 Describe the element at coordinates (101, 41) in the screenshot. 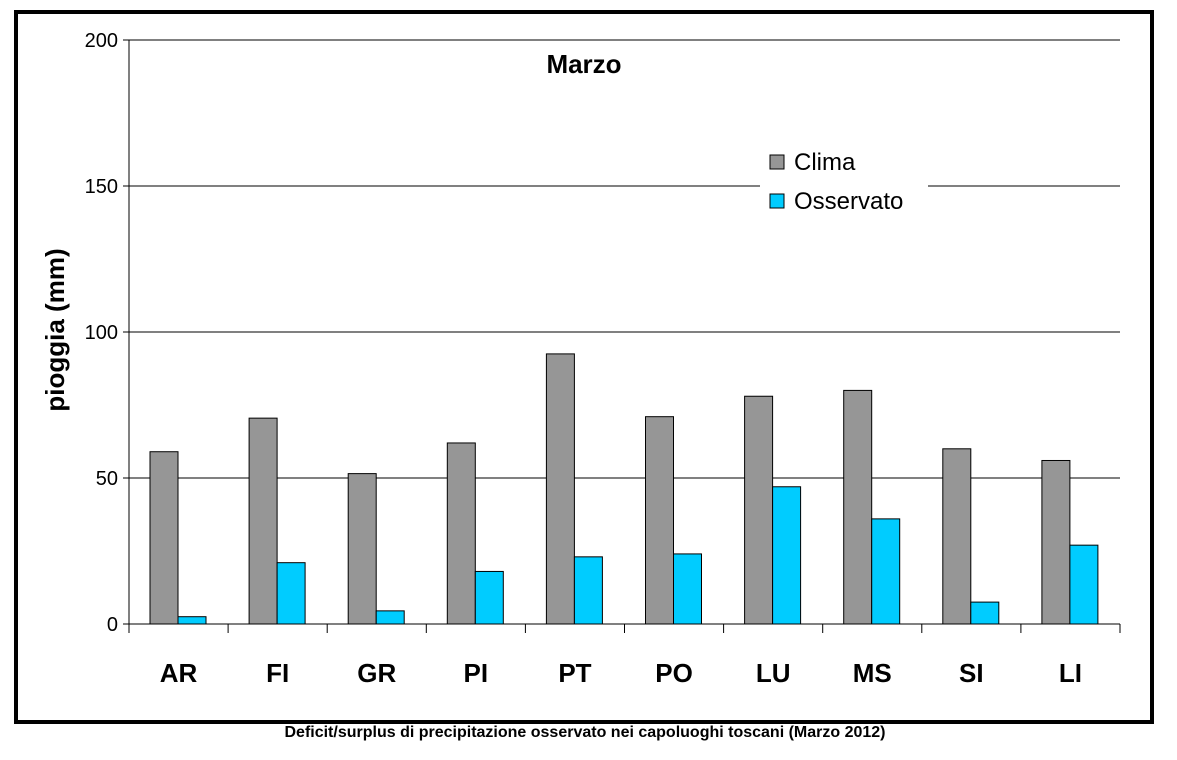

I see `y-tick-label: 200` at that location.